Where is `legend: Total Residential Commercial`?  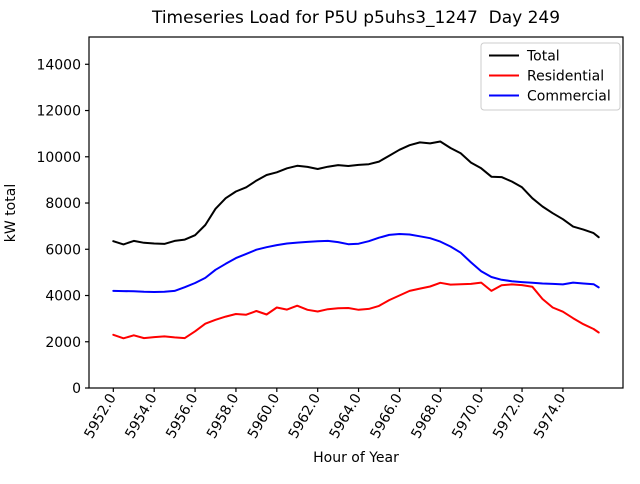
legend: Total Residential Commercial is located at coordinates (550, 76).